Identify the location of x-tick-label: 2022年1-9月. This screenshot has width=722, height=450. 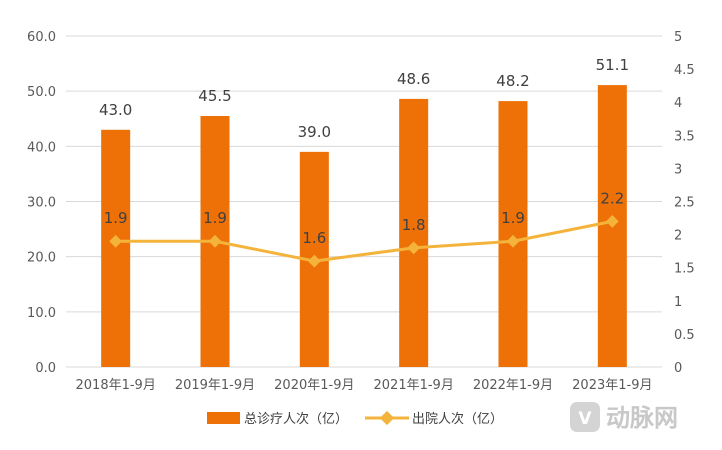
(513, 385).